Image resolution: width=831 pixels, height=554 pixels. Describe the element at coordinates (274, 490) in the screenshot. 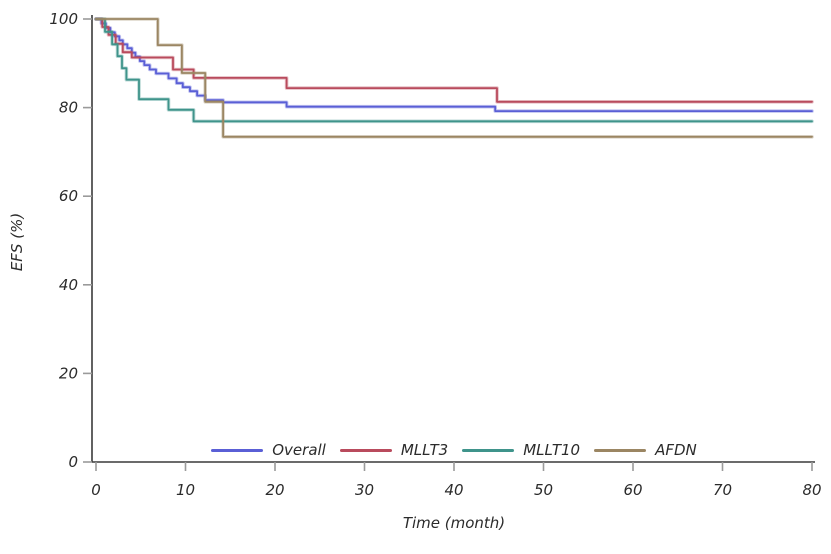

I see `x-tick-label: 20` at that location.